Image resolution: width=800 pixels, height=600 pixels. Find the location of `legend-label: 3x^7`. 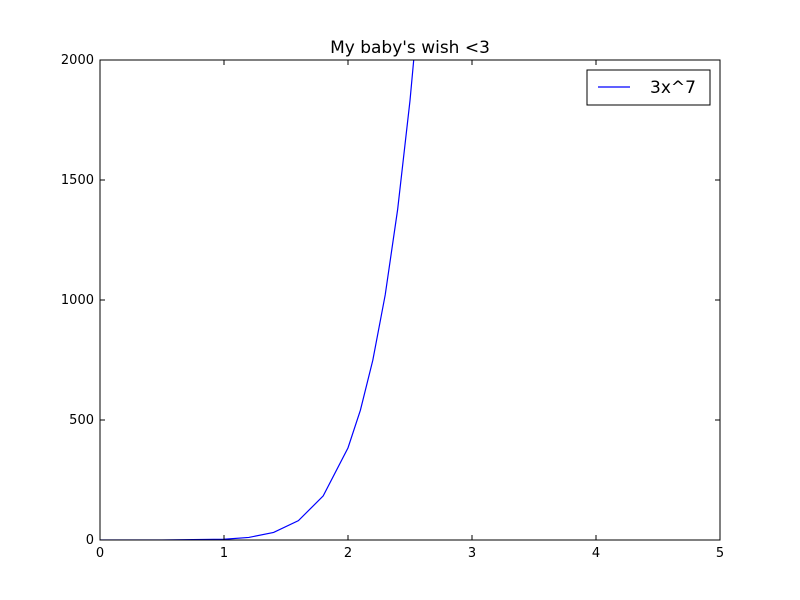

legend-label: 3x^7 is located at coordinates (673, 88).